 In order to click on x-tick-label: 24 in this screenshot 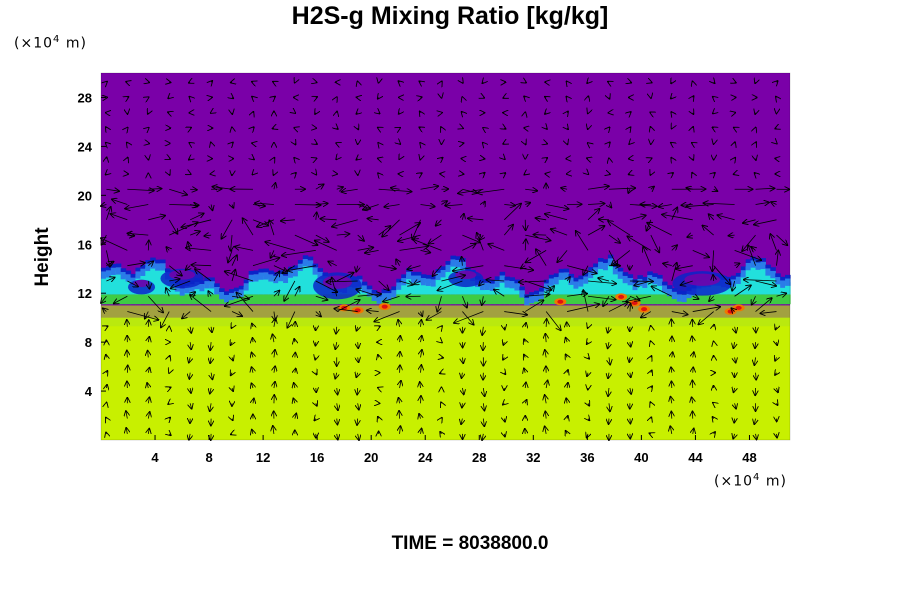, I will do `click(425, 457)`.